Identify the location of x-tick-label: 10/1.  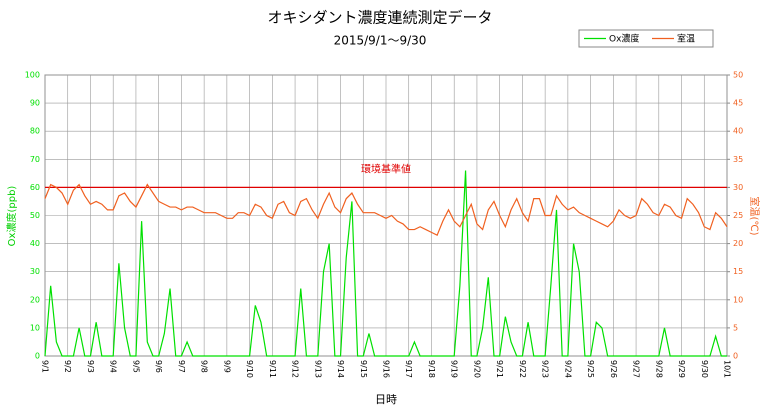
(727, 369).